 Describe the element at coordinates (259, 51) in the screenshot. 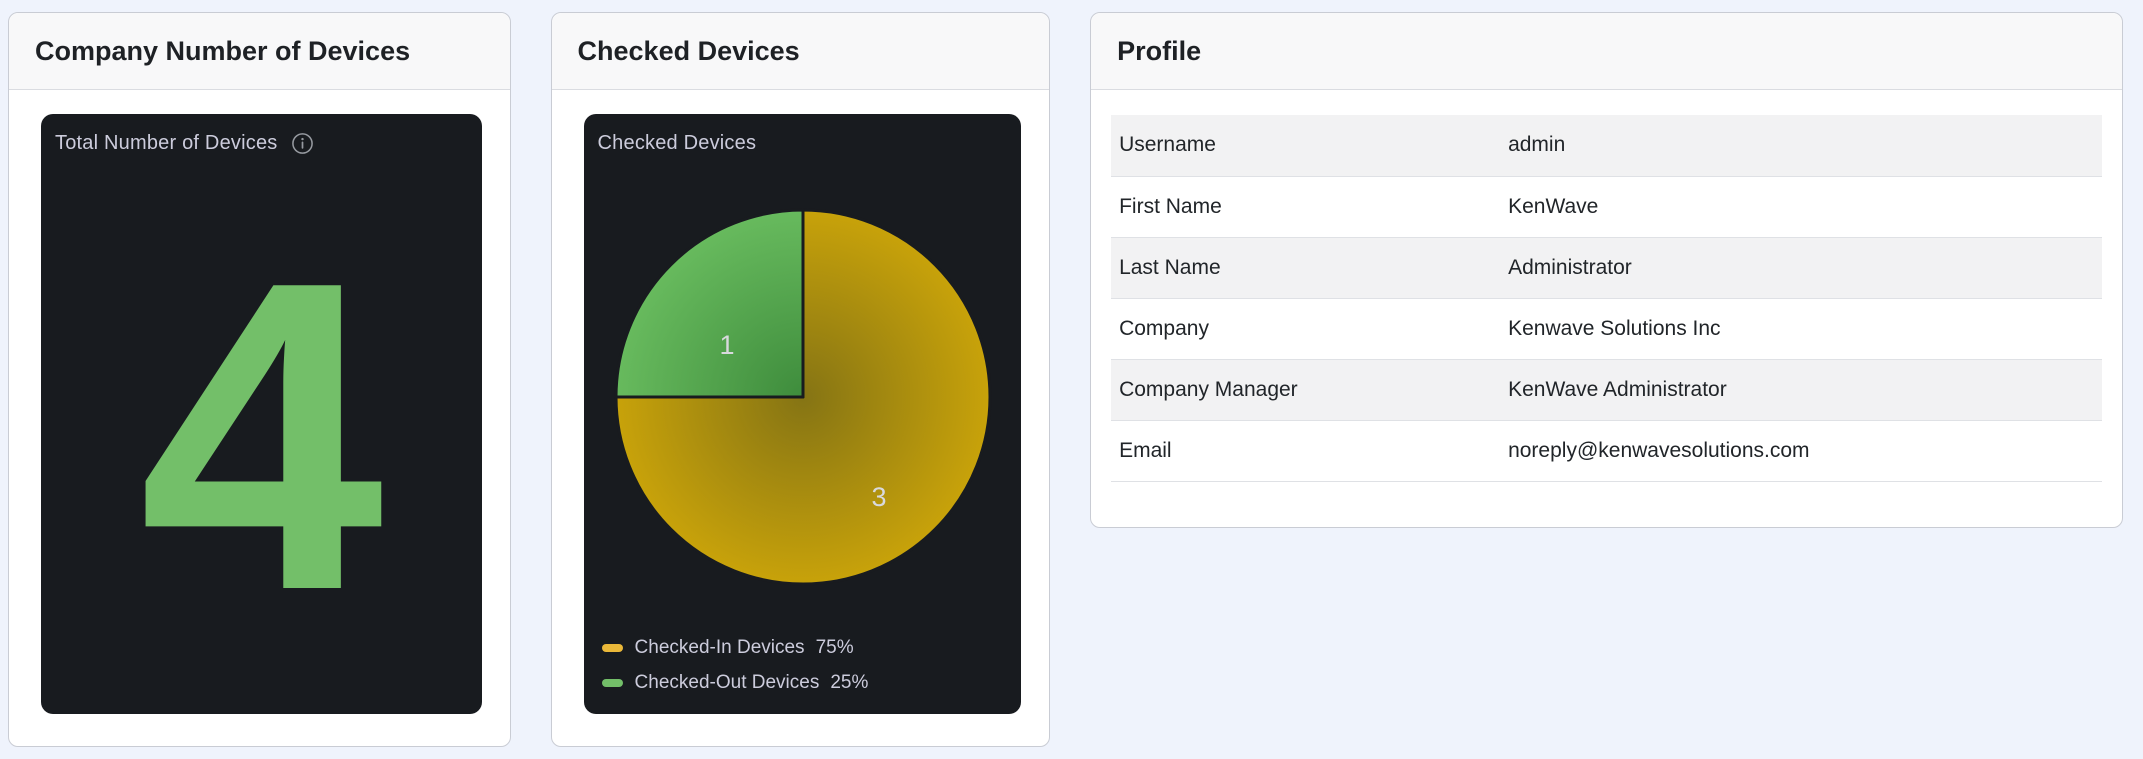

I see `company-devices-card-header: Company Number of Devices` at that location.